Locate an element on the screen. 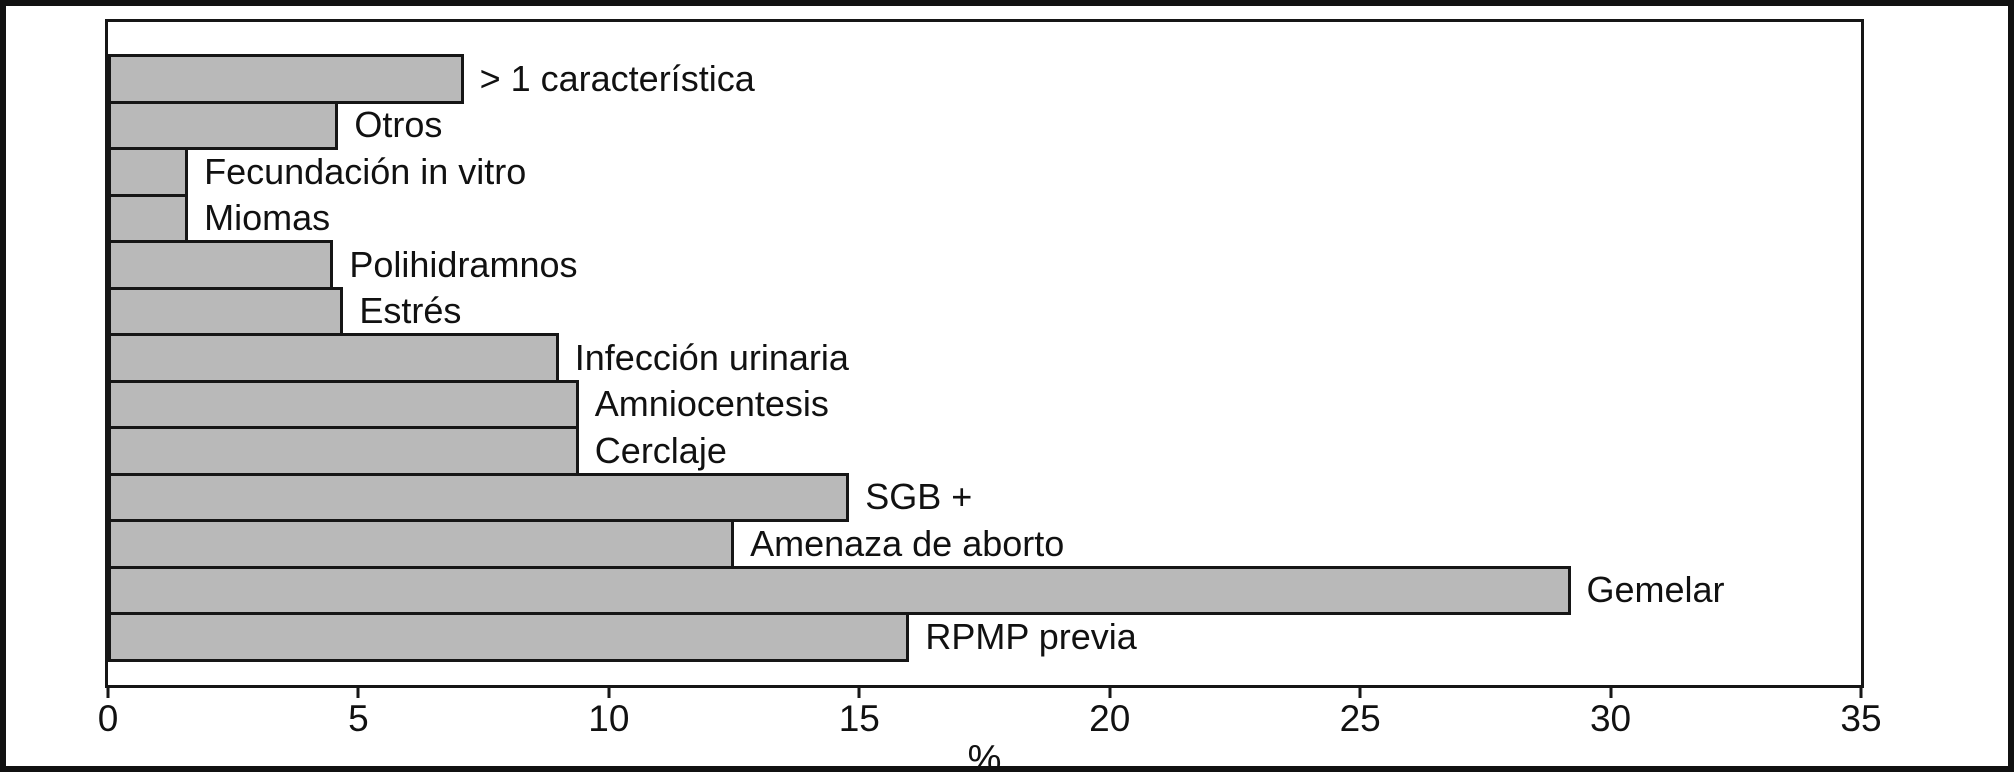 Image resolution: width=2014 pixels, height=772 pixels. bar-label: > 1 característica is located at coordinates (617, 78).